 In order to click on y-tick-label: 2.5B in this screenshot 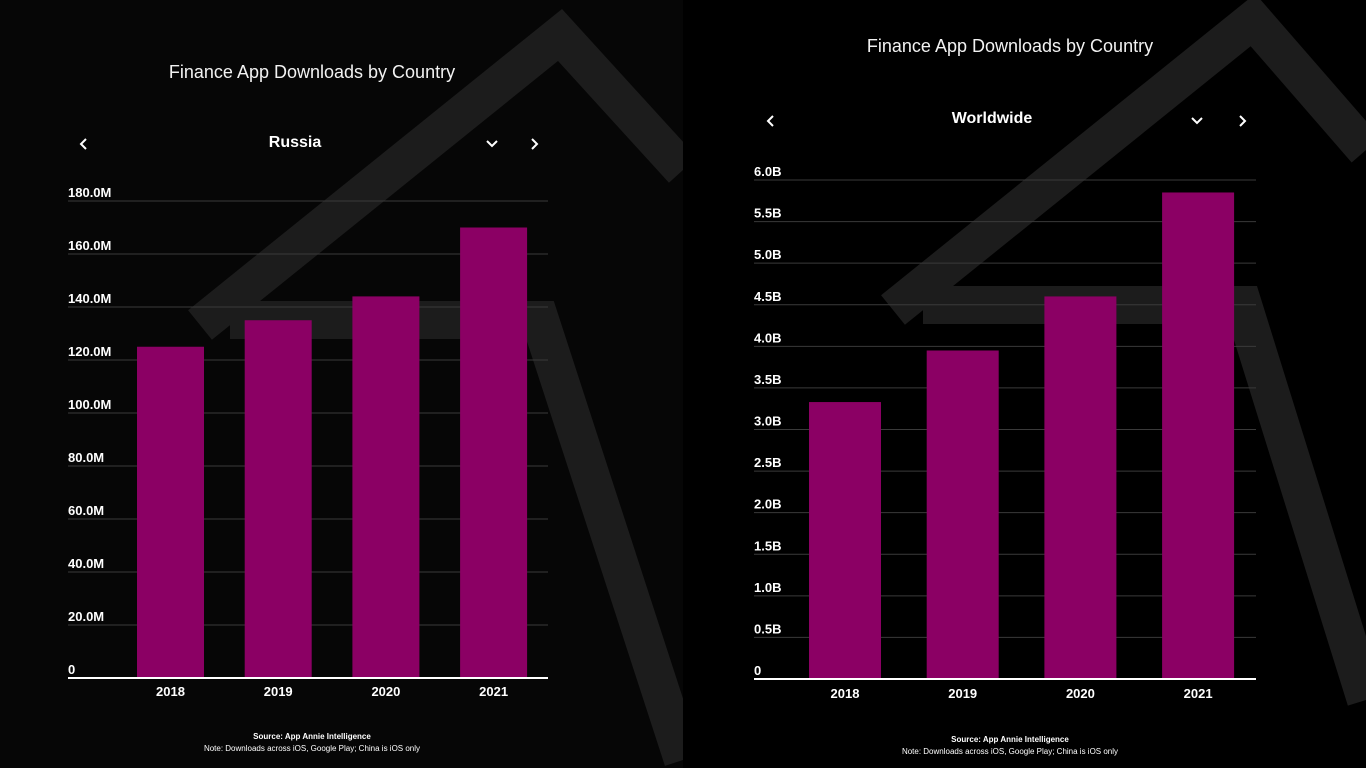, I will do `click(767, 462)`.